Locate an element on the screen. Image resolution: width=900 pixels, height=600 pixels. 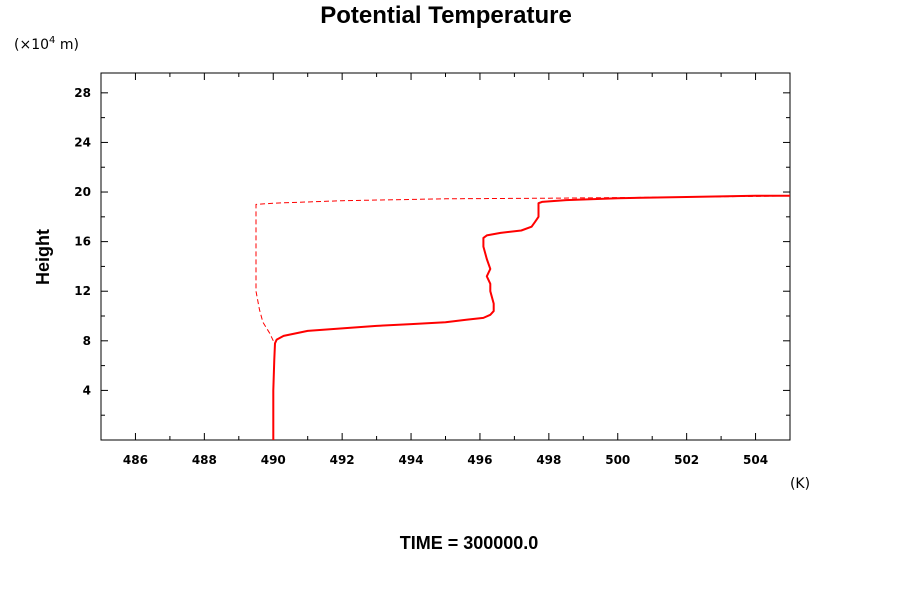
x-tick-label: 496 is located at coordinates (479, 460).